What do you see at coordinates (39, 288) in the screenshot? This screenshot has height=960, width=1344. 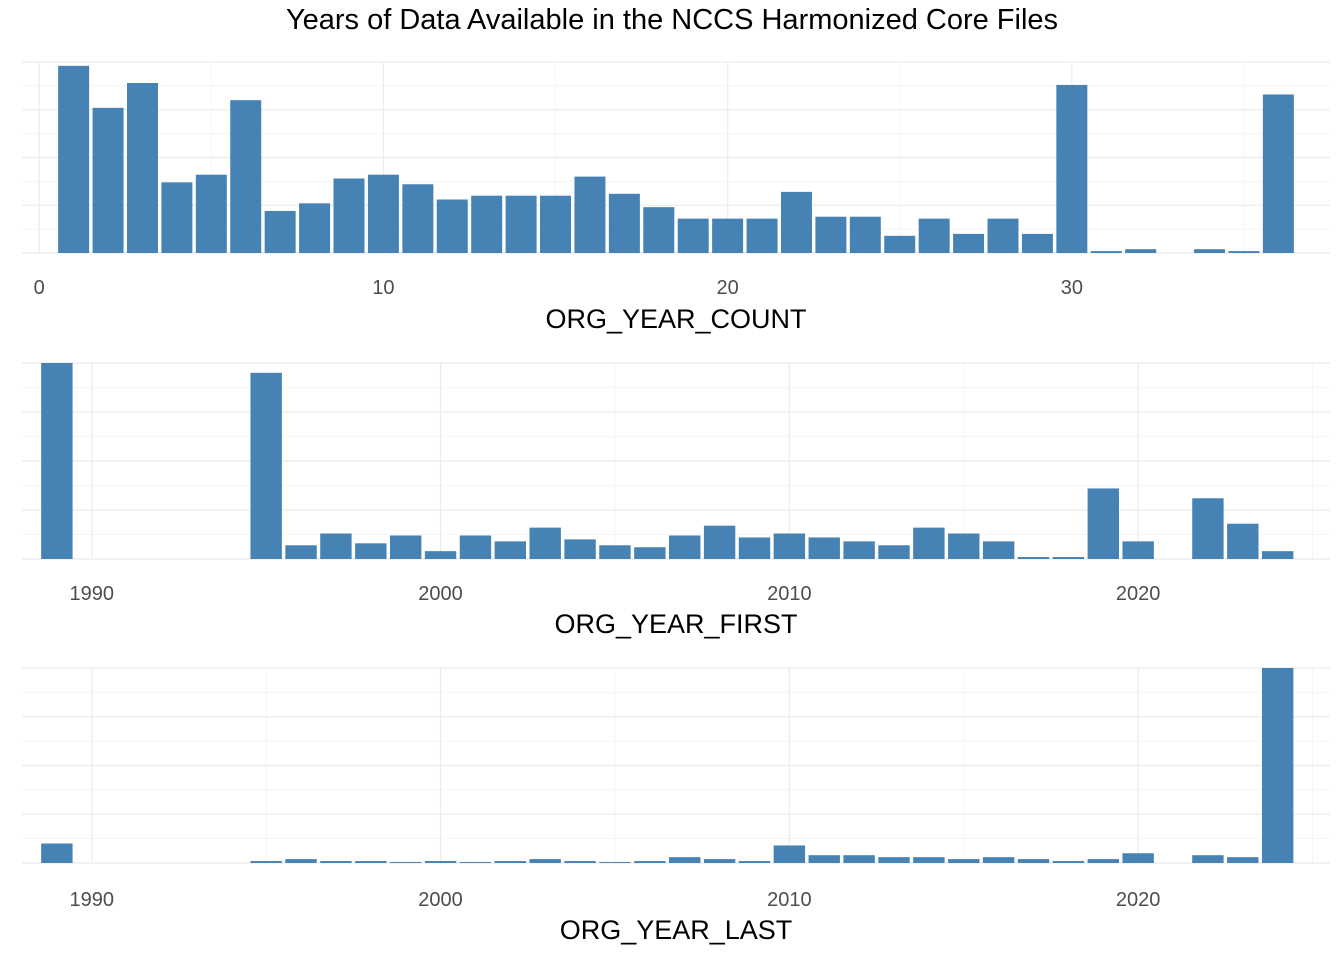 I see `x-tick-label: 0` at bounding box center [39, 288].